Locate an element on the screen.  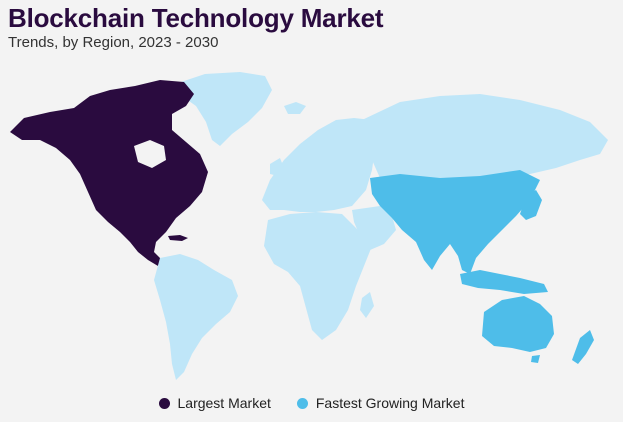
iceland is located at coordinates (295, 108).